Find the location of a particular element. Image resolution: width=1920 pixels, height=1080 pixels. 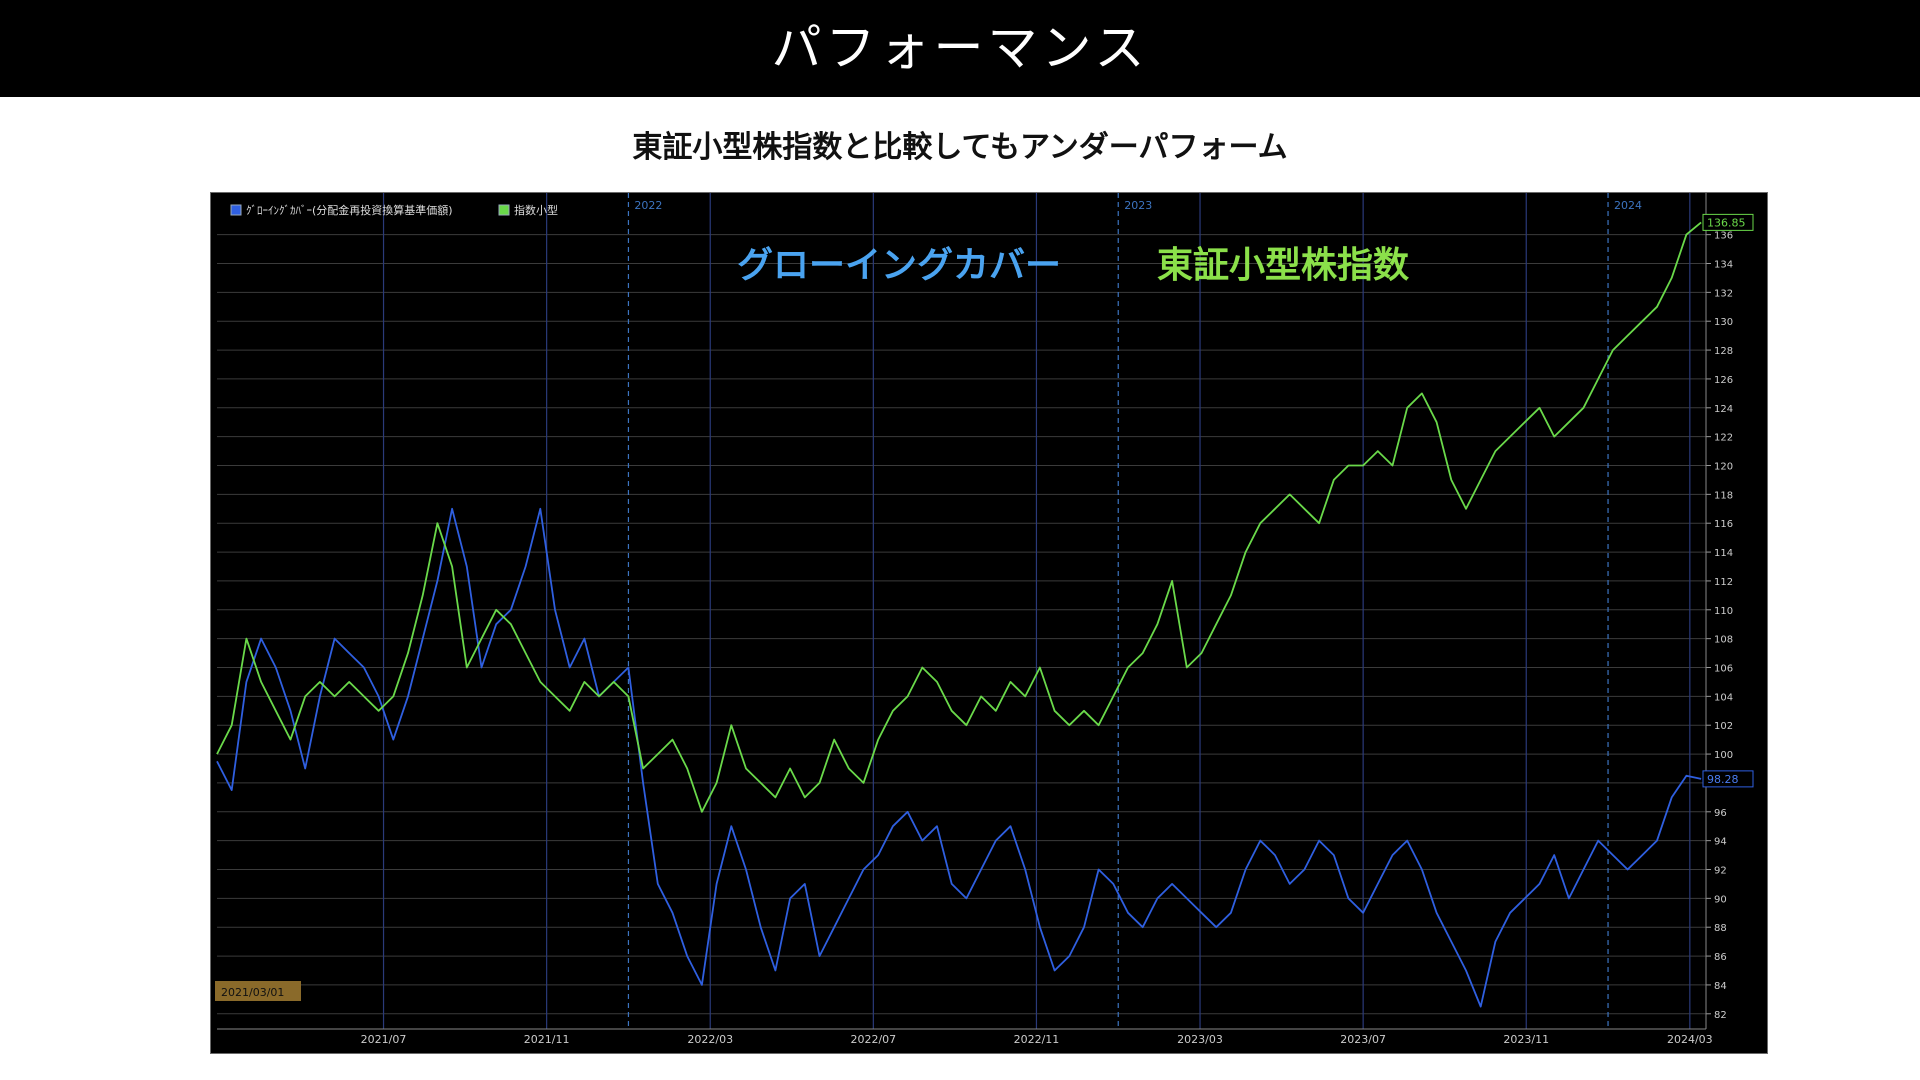

index-last-value: 136.85 is located at coordinates (1726, 222).